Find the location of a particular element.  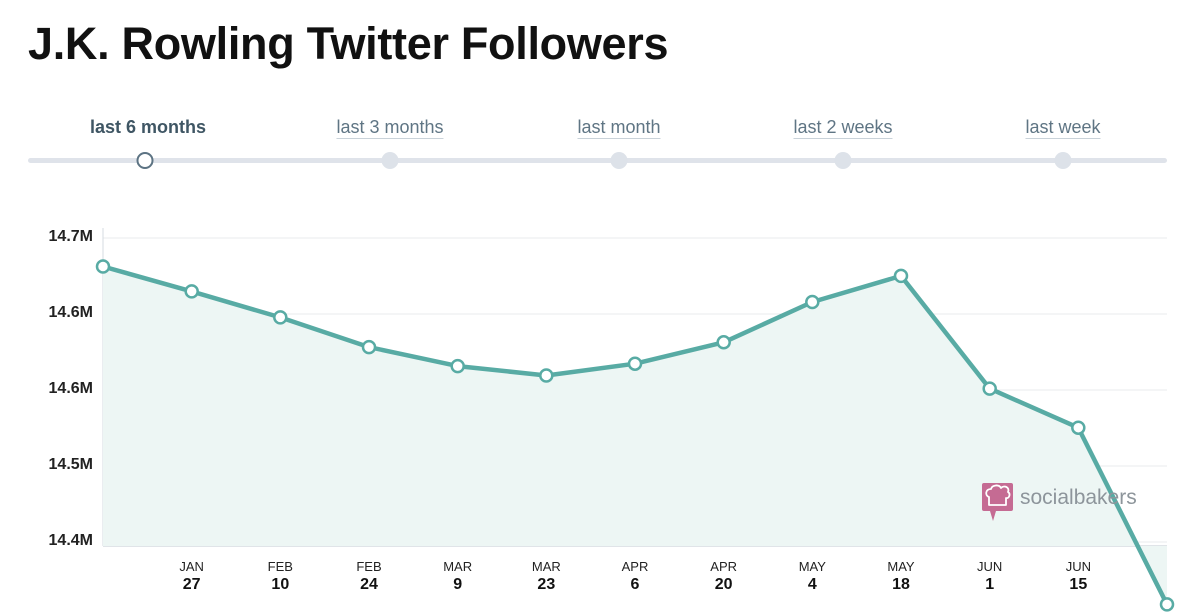

x-tick-day: 27 is located at coordinates (192, 584).